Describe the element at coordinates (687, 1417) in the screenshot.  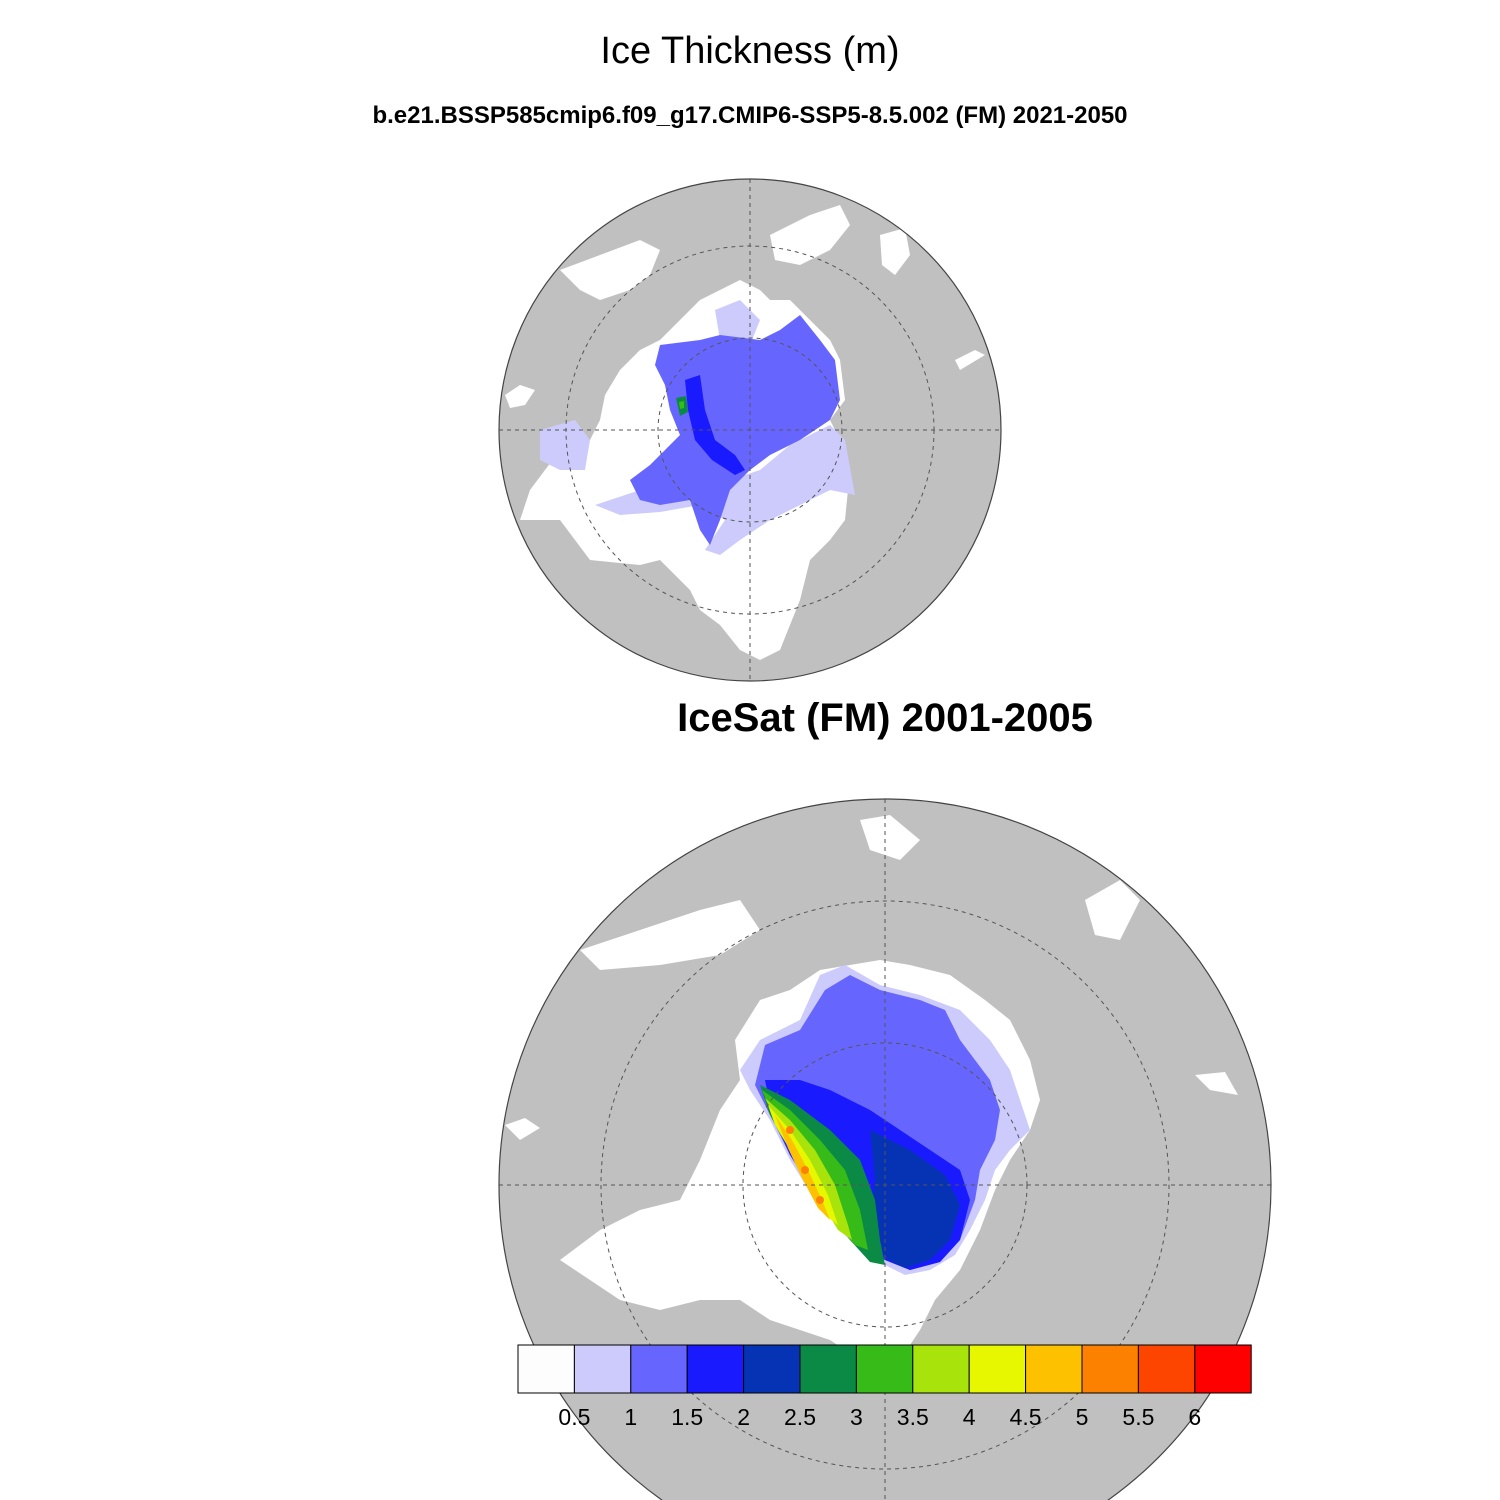
I see `colorbar-tick-label: 1.5` at that location.